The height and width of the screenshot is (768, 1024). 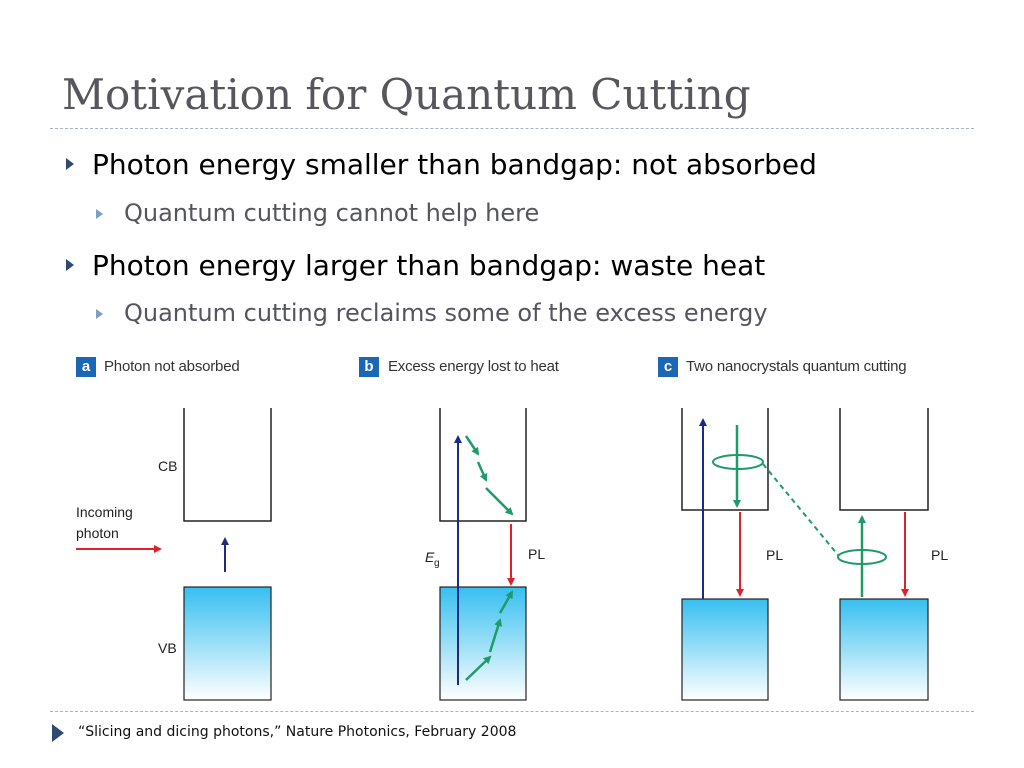 I want to click on incoming-photon-label: photon, so click(x=97, y=533).